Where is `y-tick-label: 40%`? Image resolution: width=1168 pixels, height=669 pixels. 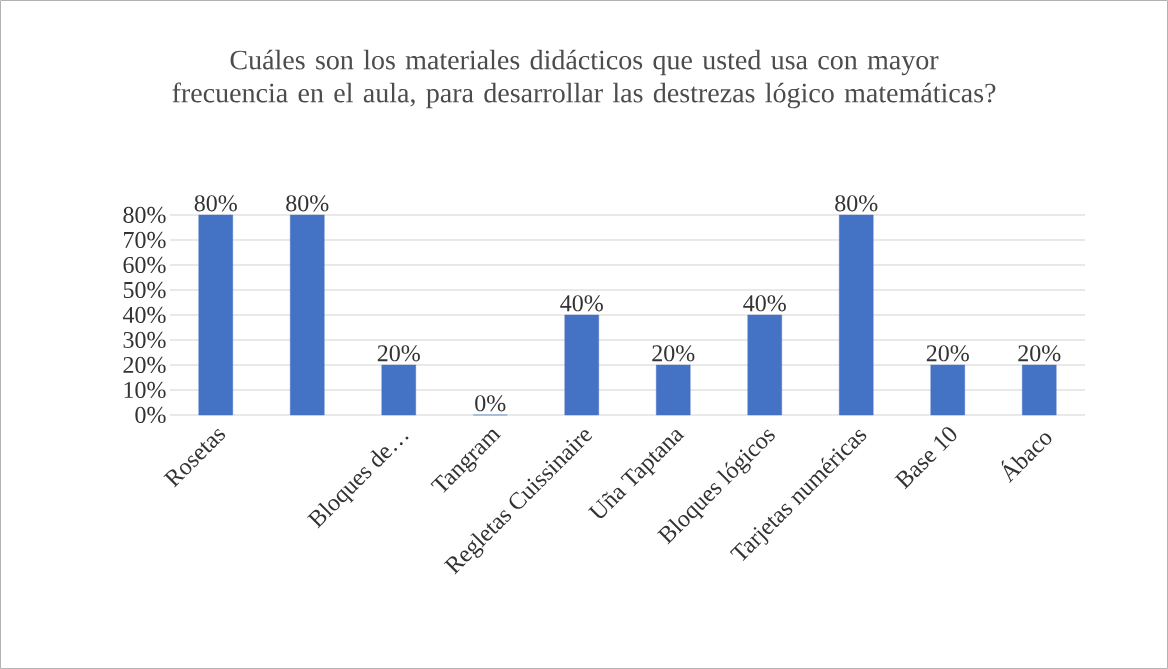 y-tick-label: 40% is located at coordinates (144, 315).